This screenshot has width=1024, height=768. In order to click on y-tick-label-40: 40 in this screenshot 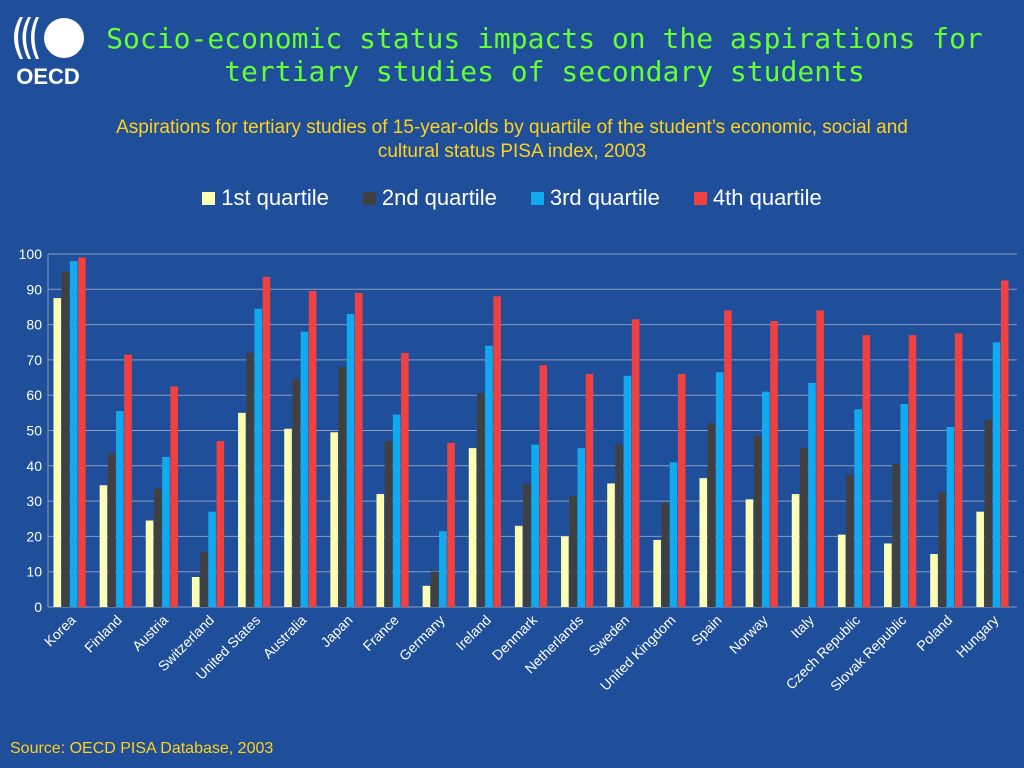, I will do `click(34, 466)`.